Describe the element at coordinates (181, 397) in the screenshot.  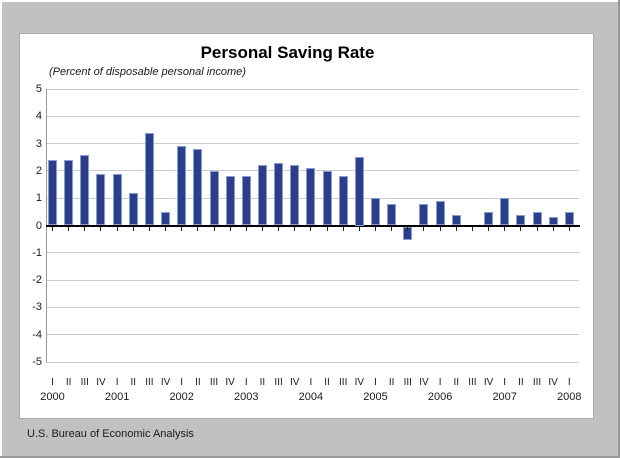
I see `x-axis-year-label: 2002` at that location.